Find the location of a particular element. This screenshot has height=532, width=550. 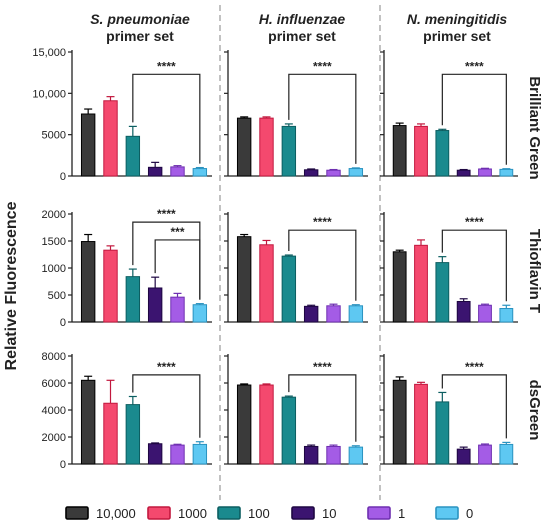

legend-label-10: 10 is located at coordinates (329, 513).